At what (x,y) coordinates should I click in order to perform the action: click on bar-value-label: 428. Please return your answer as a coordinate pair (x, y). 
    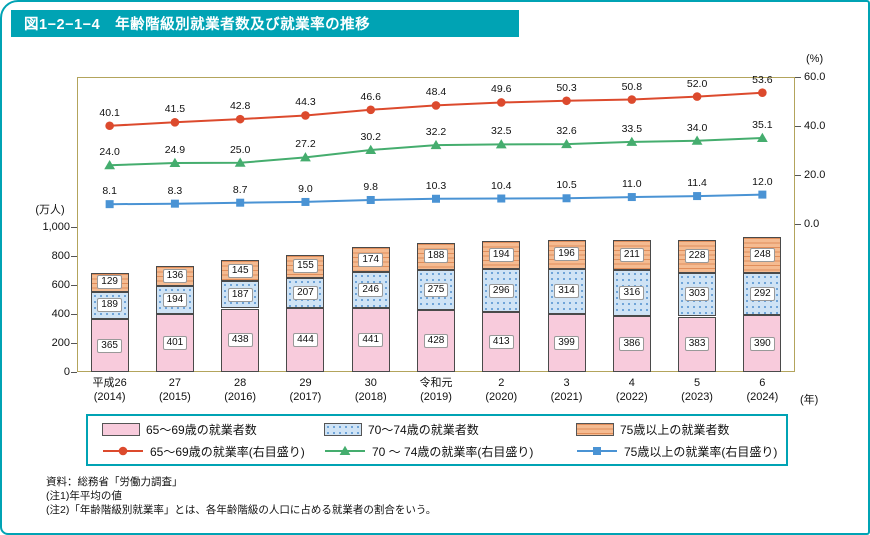
    Looking at the image, I should click on (436, 340).